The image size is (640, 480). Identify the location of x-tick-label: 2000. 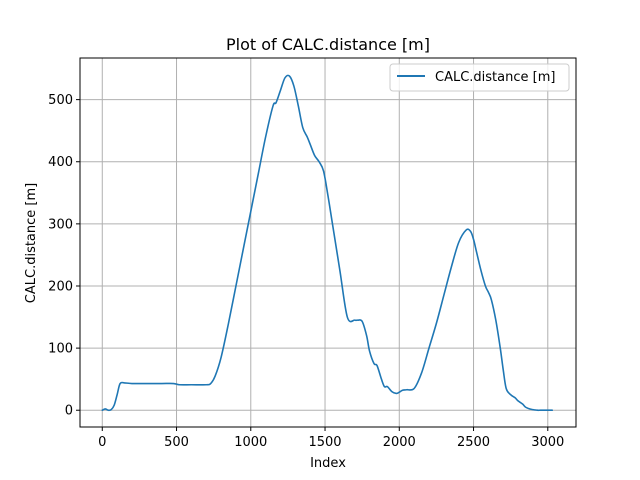
(399, 442).